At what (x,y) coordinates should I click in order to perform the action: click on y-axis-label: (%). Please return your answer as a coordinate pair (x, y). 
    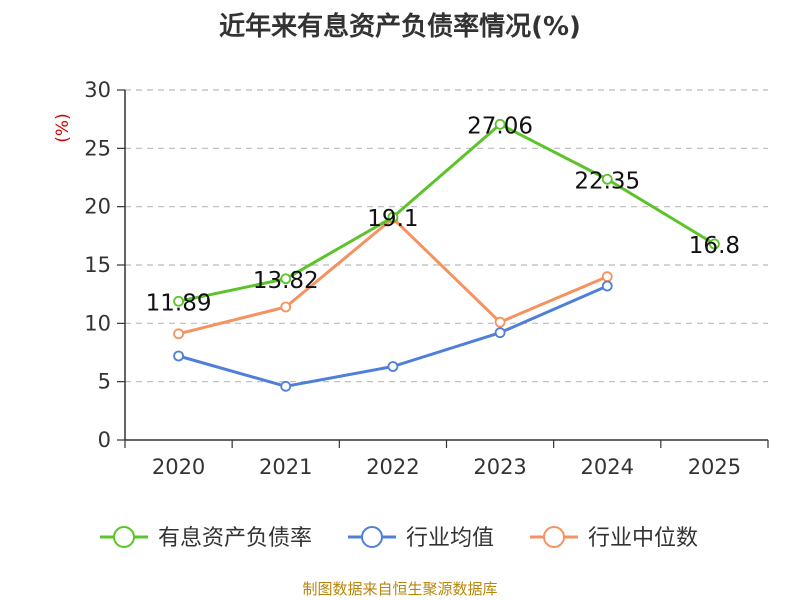
    Looking at the image, I should click on (63, 127).